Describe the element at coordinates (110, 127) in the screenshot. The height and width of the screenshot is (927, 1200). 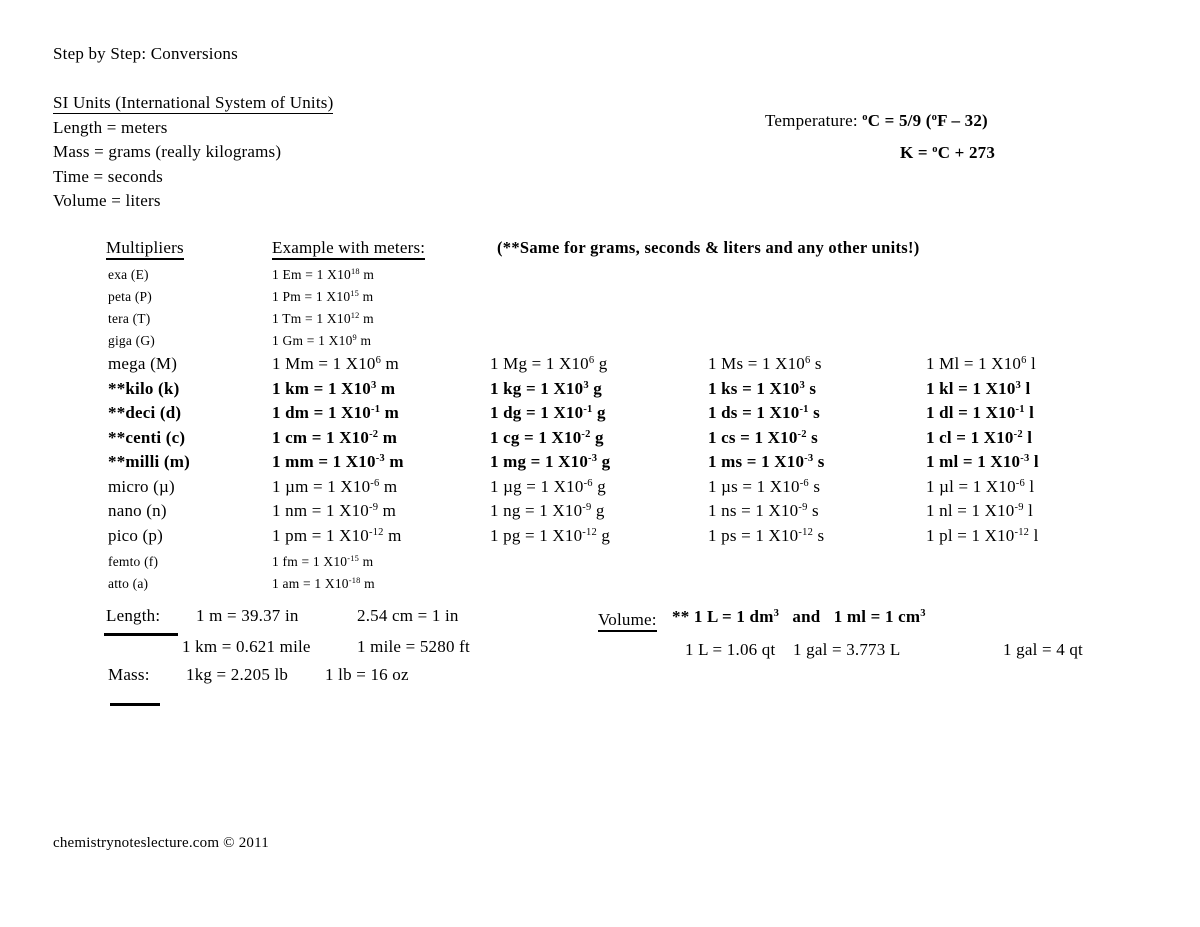
I see `si-length-line: Length = meters` at that location.